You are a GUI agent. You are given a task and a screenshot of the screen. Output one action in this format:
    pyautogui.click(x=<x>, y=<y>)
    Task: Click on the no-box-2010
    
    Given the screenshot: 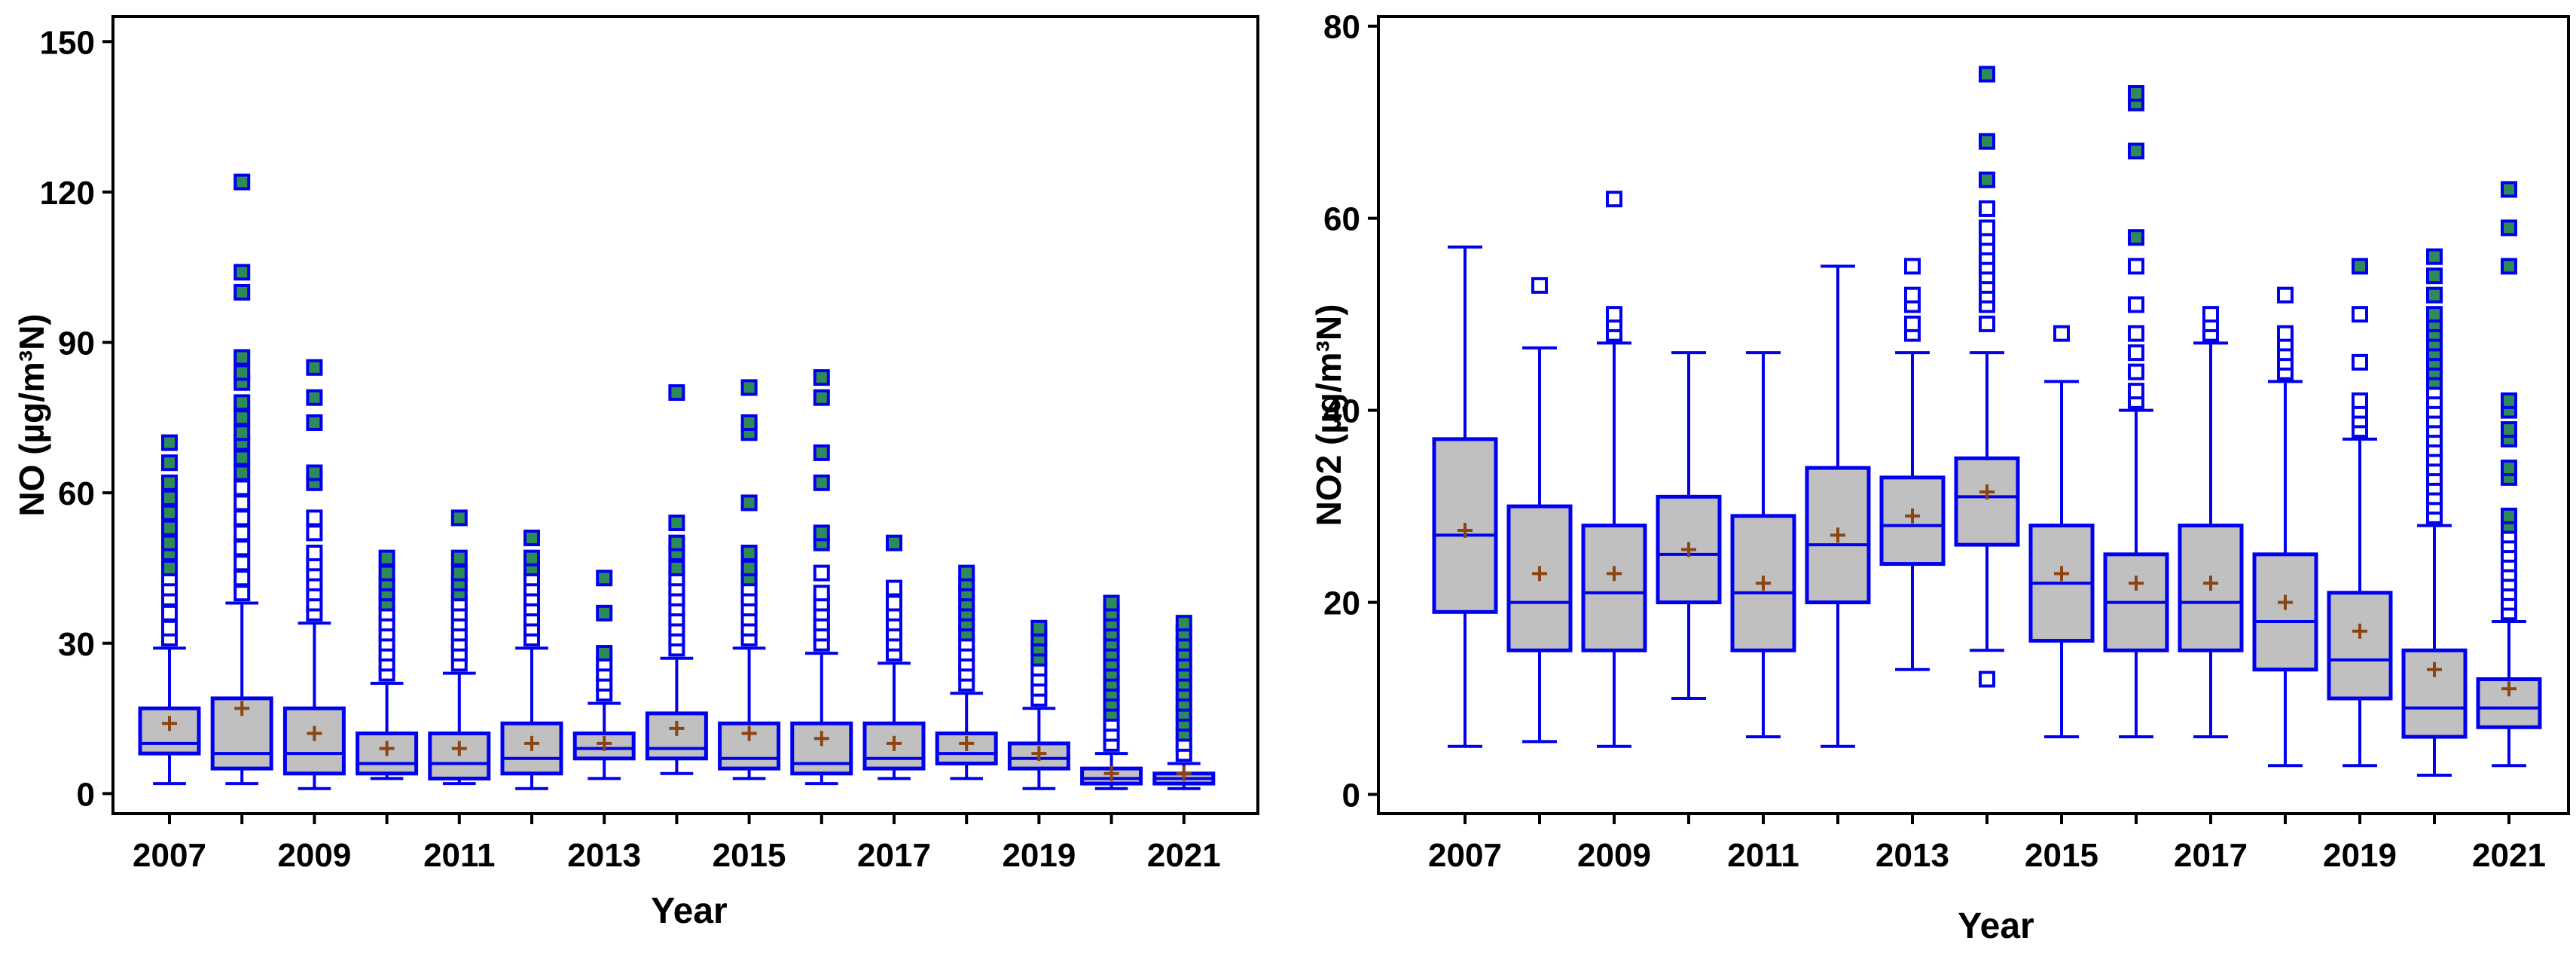 What is the action you would take?
    pyautogui.click(x=388, y=664)
    